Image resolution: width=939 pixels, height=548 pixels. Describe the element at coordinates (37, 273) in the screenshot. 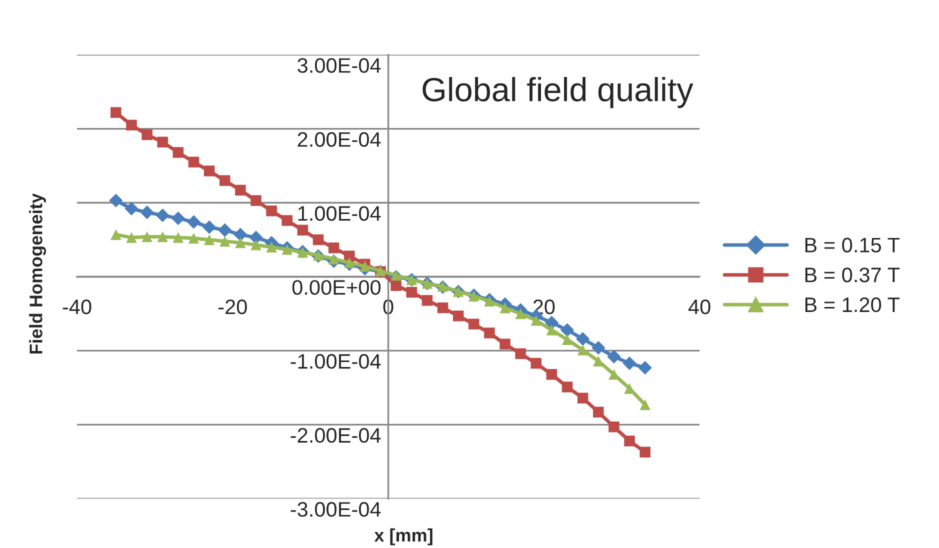

I see `y-axis-title: Field Homogeneity` at that location.